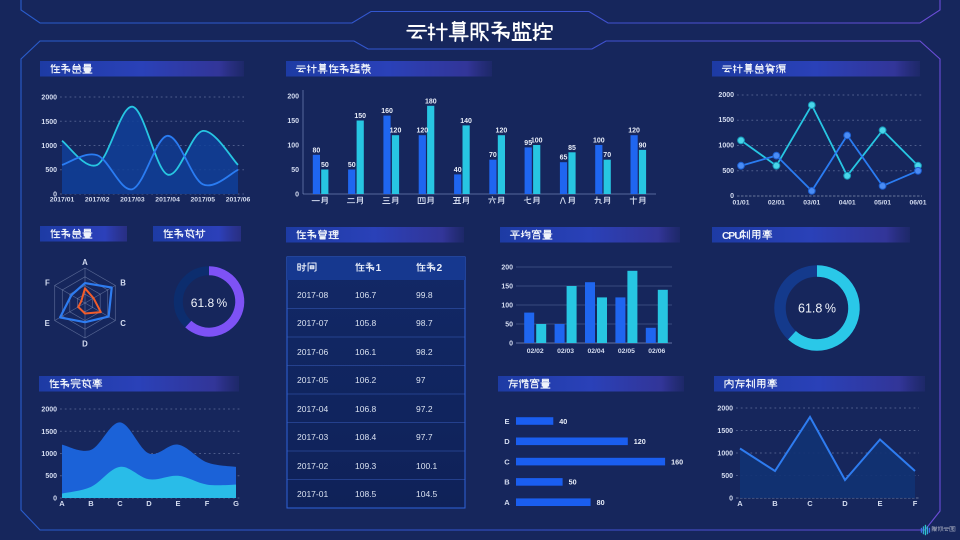 This screenshot has height=540, width=960. What do you see at coordinates (132, 200) in the screenshot?
I see `svg-text: 2017/03` at bounding box center [132, 200].